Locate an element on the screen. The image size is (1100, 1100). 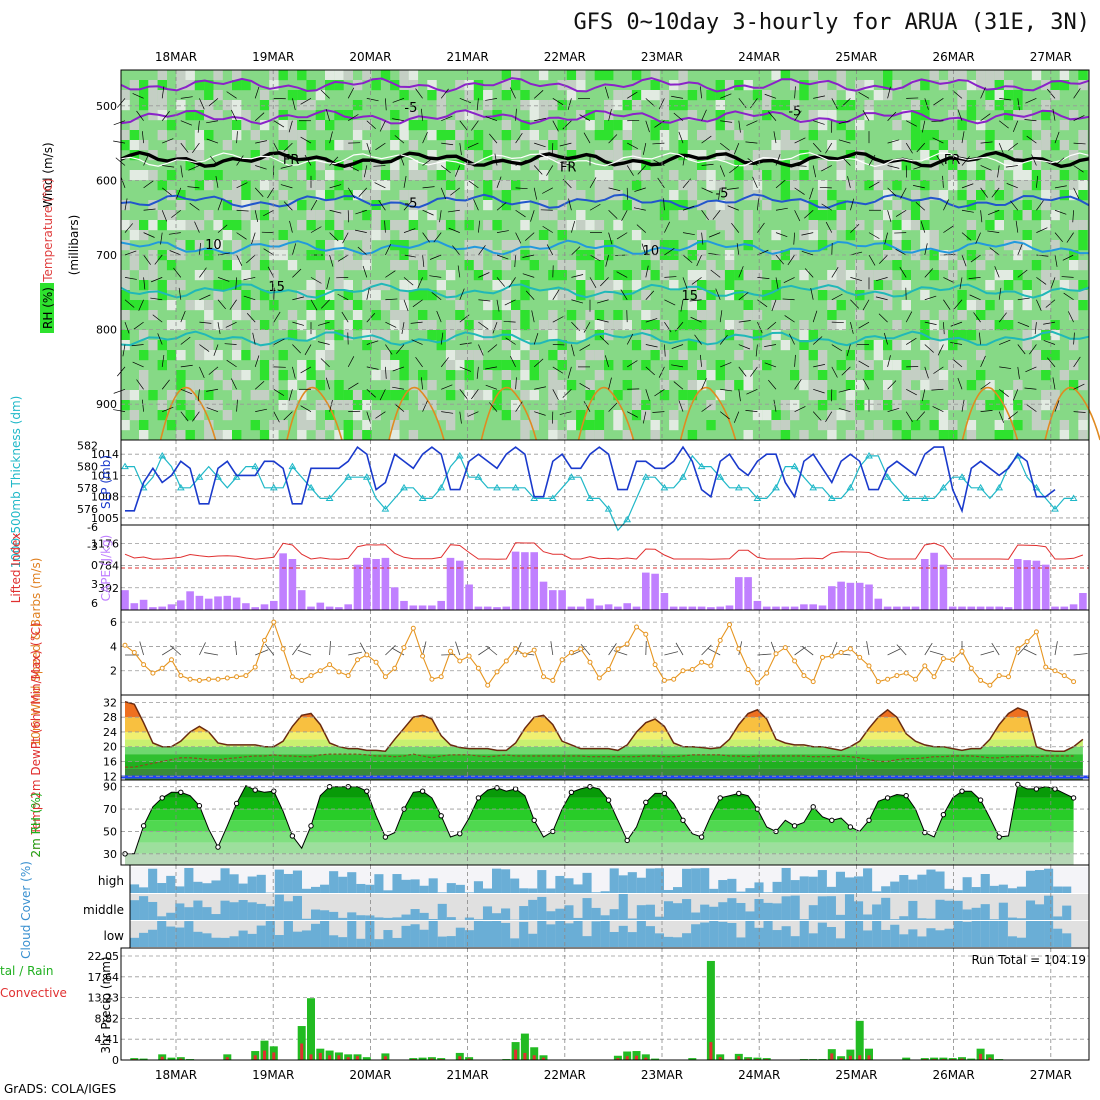
date-label-top: 18MAR is located at coordinates (176, 57).